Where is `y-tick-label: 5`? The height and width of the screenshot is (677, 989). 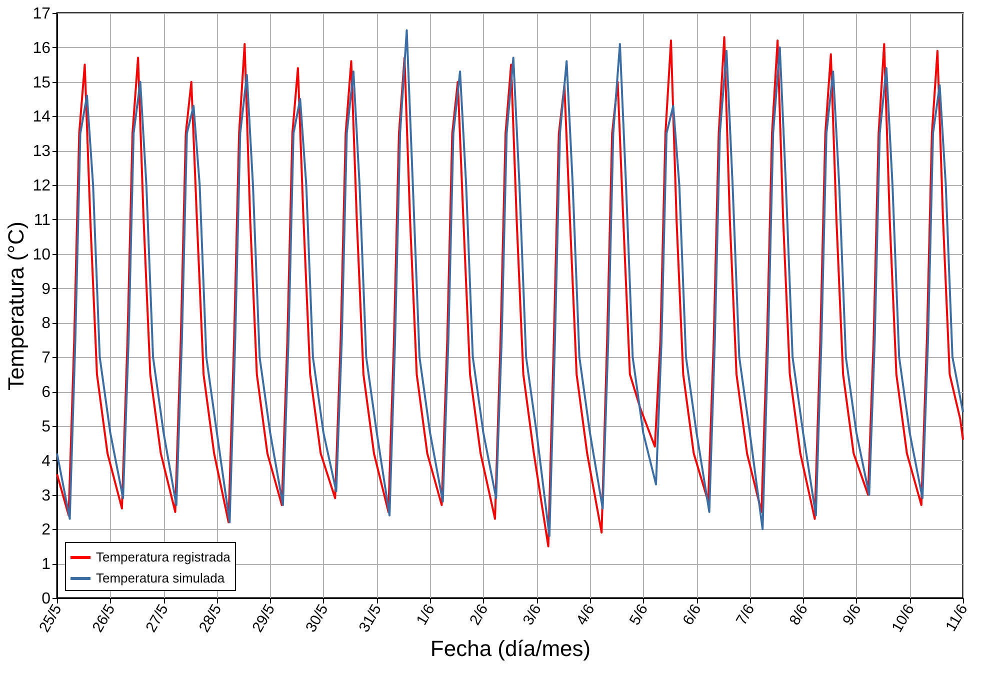 y-tick-label: 5 is located at coordinates (46, 427).